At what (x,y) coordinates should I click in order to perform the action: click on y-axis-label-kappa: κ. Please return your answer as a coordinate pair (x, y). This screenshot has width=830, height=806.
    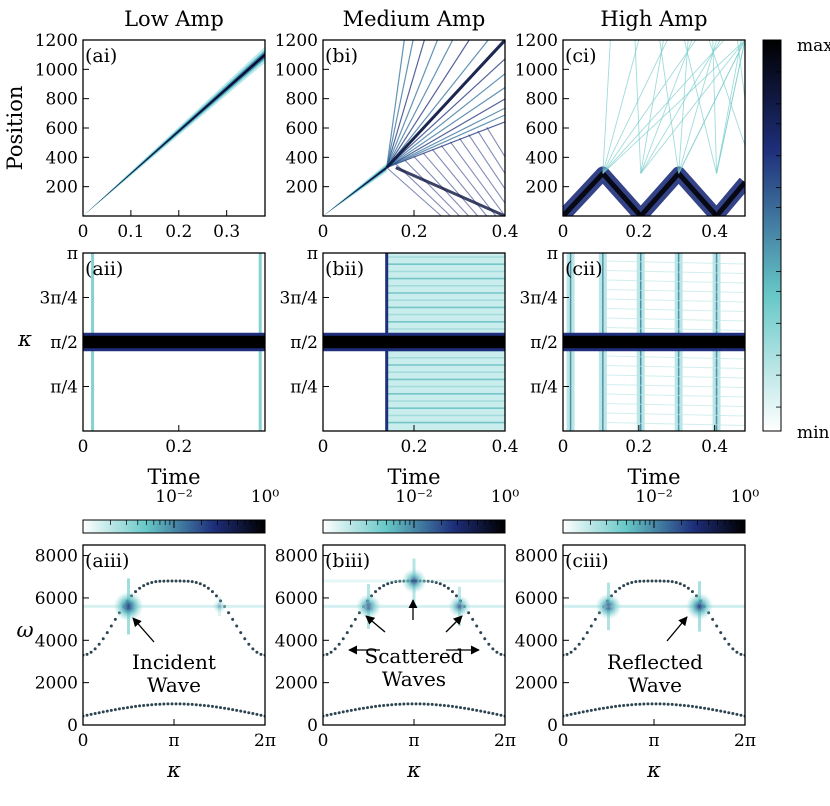
    Looking at the image, I should click on (24, 339).